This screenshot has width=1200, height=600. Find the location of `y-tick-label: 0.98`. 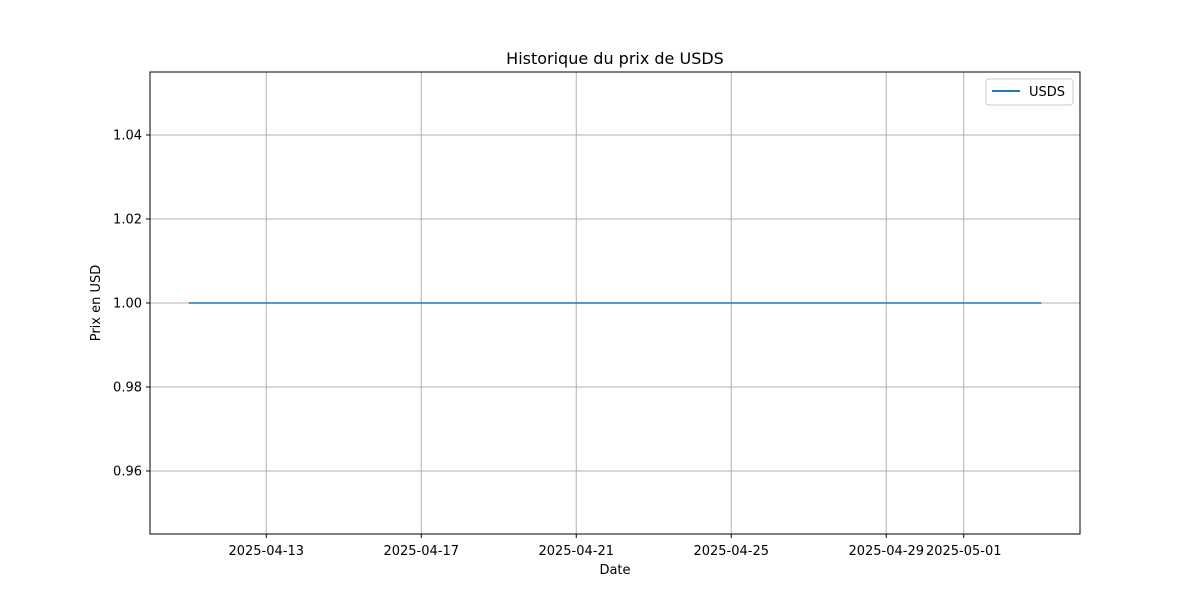

y-tick-label: 0.98 is located at coordinates (127, 388).